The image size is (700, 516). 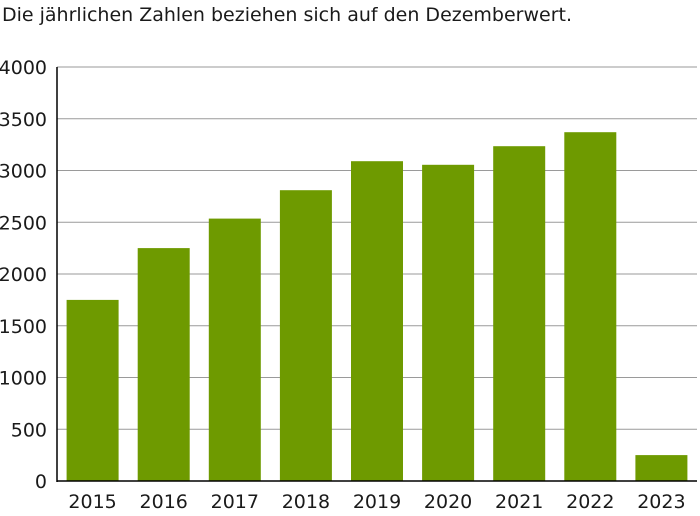 What do you see at coordinates (448, 323) in the screenshot?
I see `bar-2020` at bounding box center [448, 323].